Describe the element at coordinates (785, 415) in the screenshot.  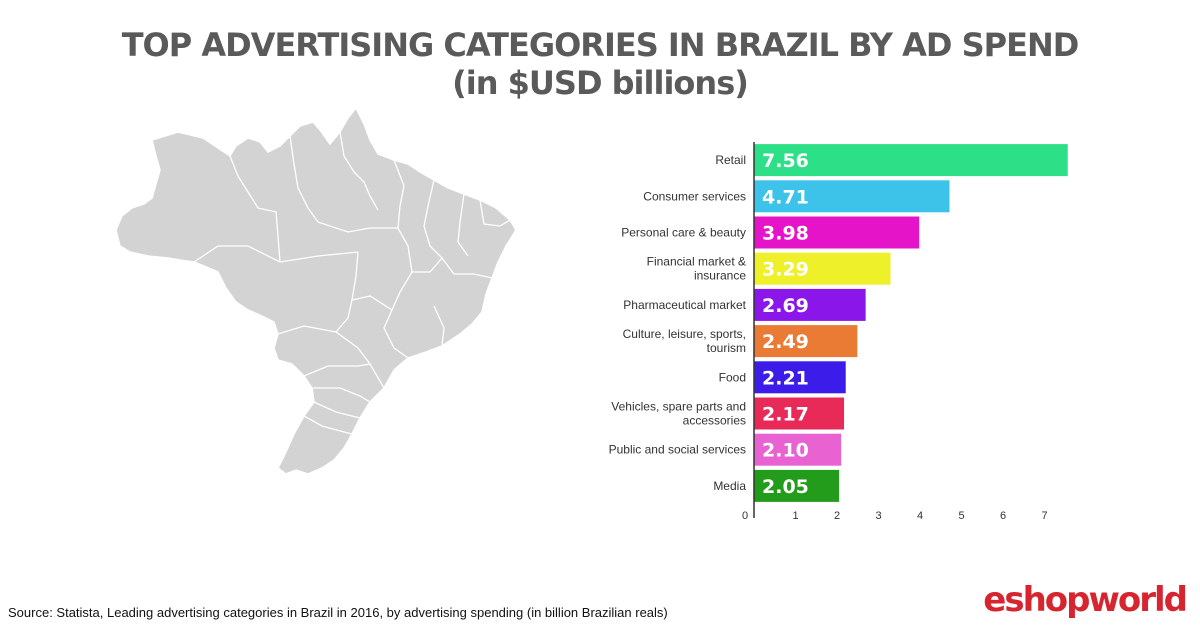
I see `bar-value-label-8: 2.17` at that location.